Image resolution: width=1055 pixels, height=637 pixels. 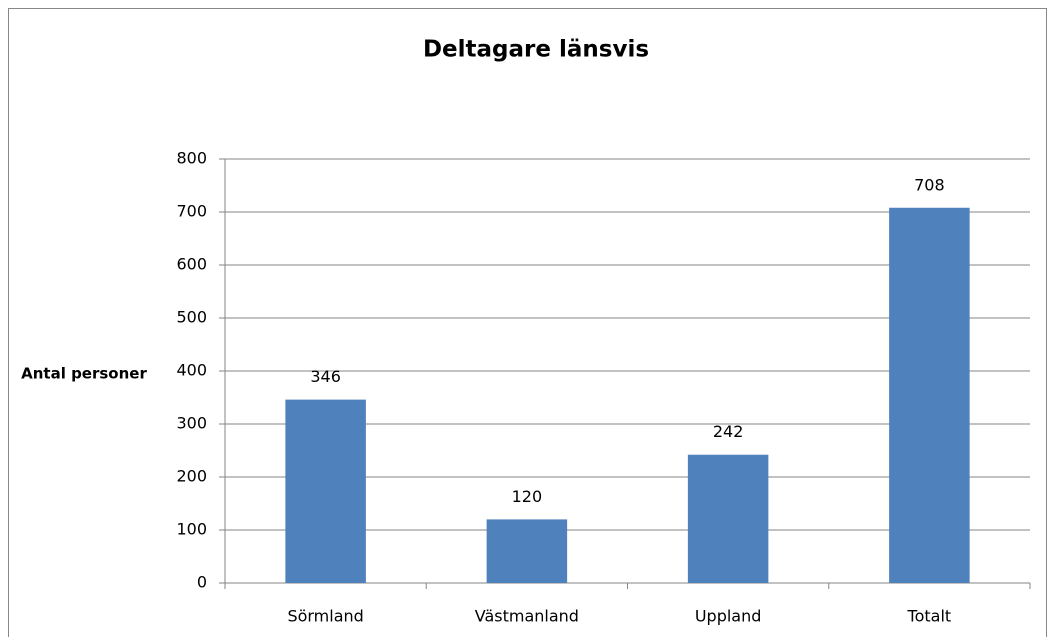 I want to click on data-label: 242, so click(x=728, y=431).